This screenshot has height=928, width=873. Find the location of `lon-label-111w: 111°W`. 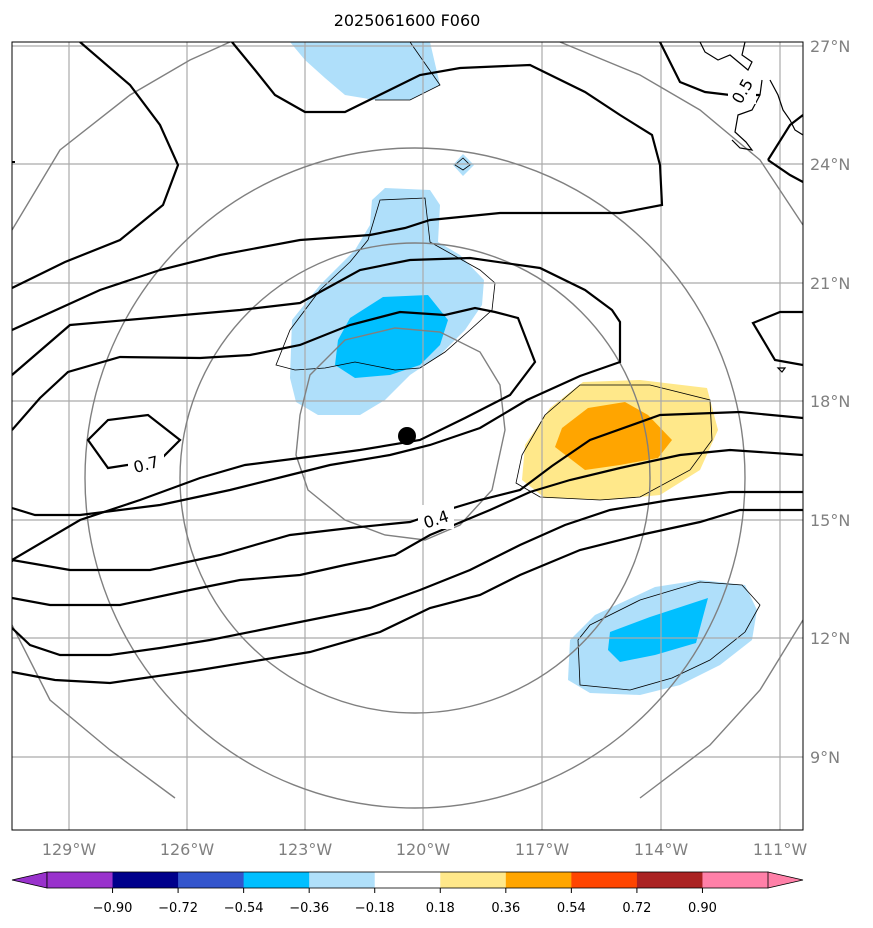

lon-label-111w: 111°W is located at coordinates (780, 849).